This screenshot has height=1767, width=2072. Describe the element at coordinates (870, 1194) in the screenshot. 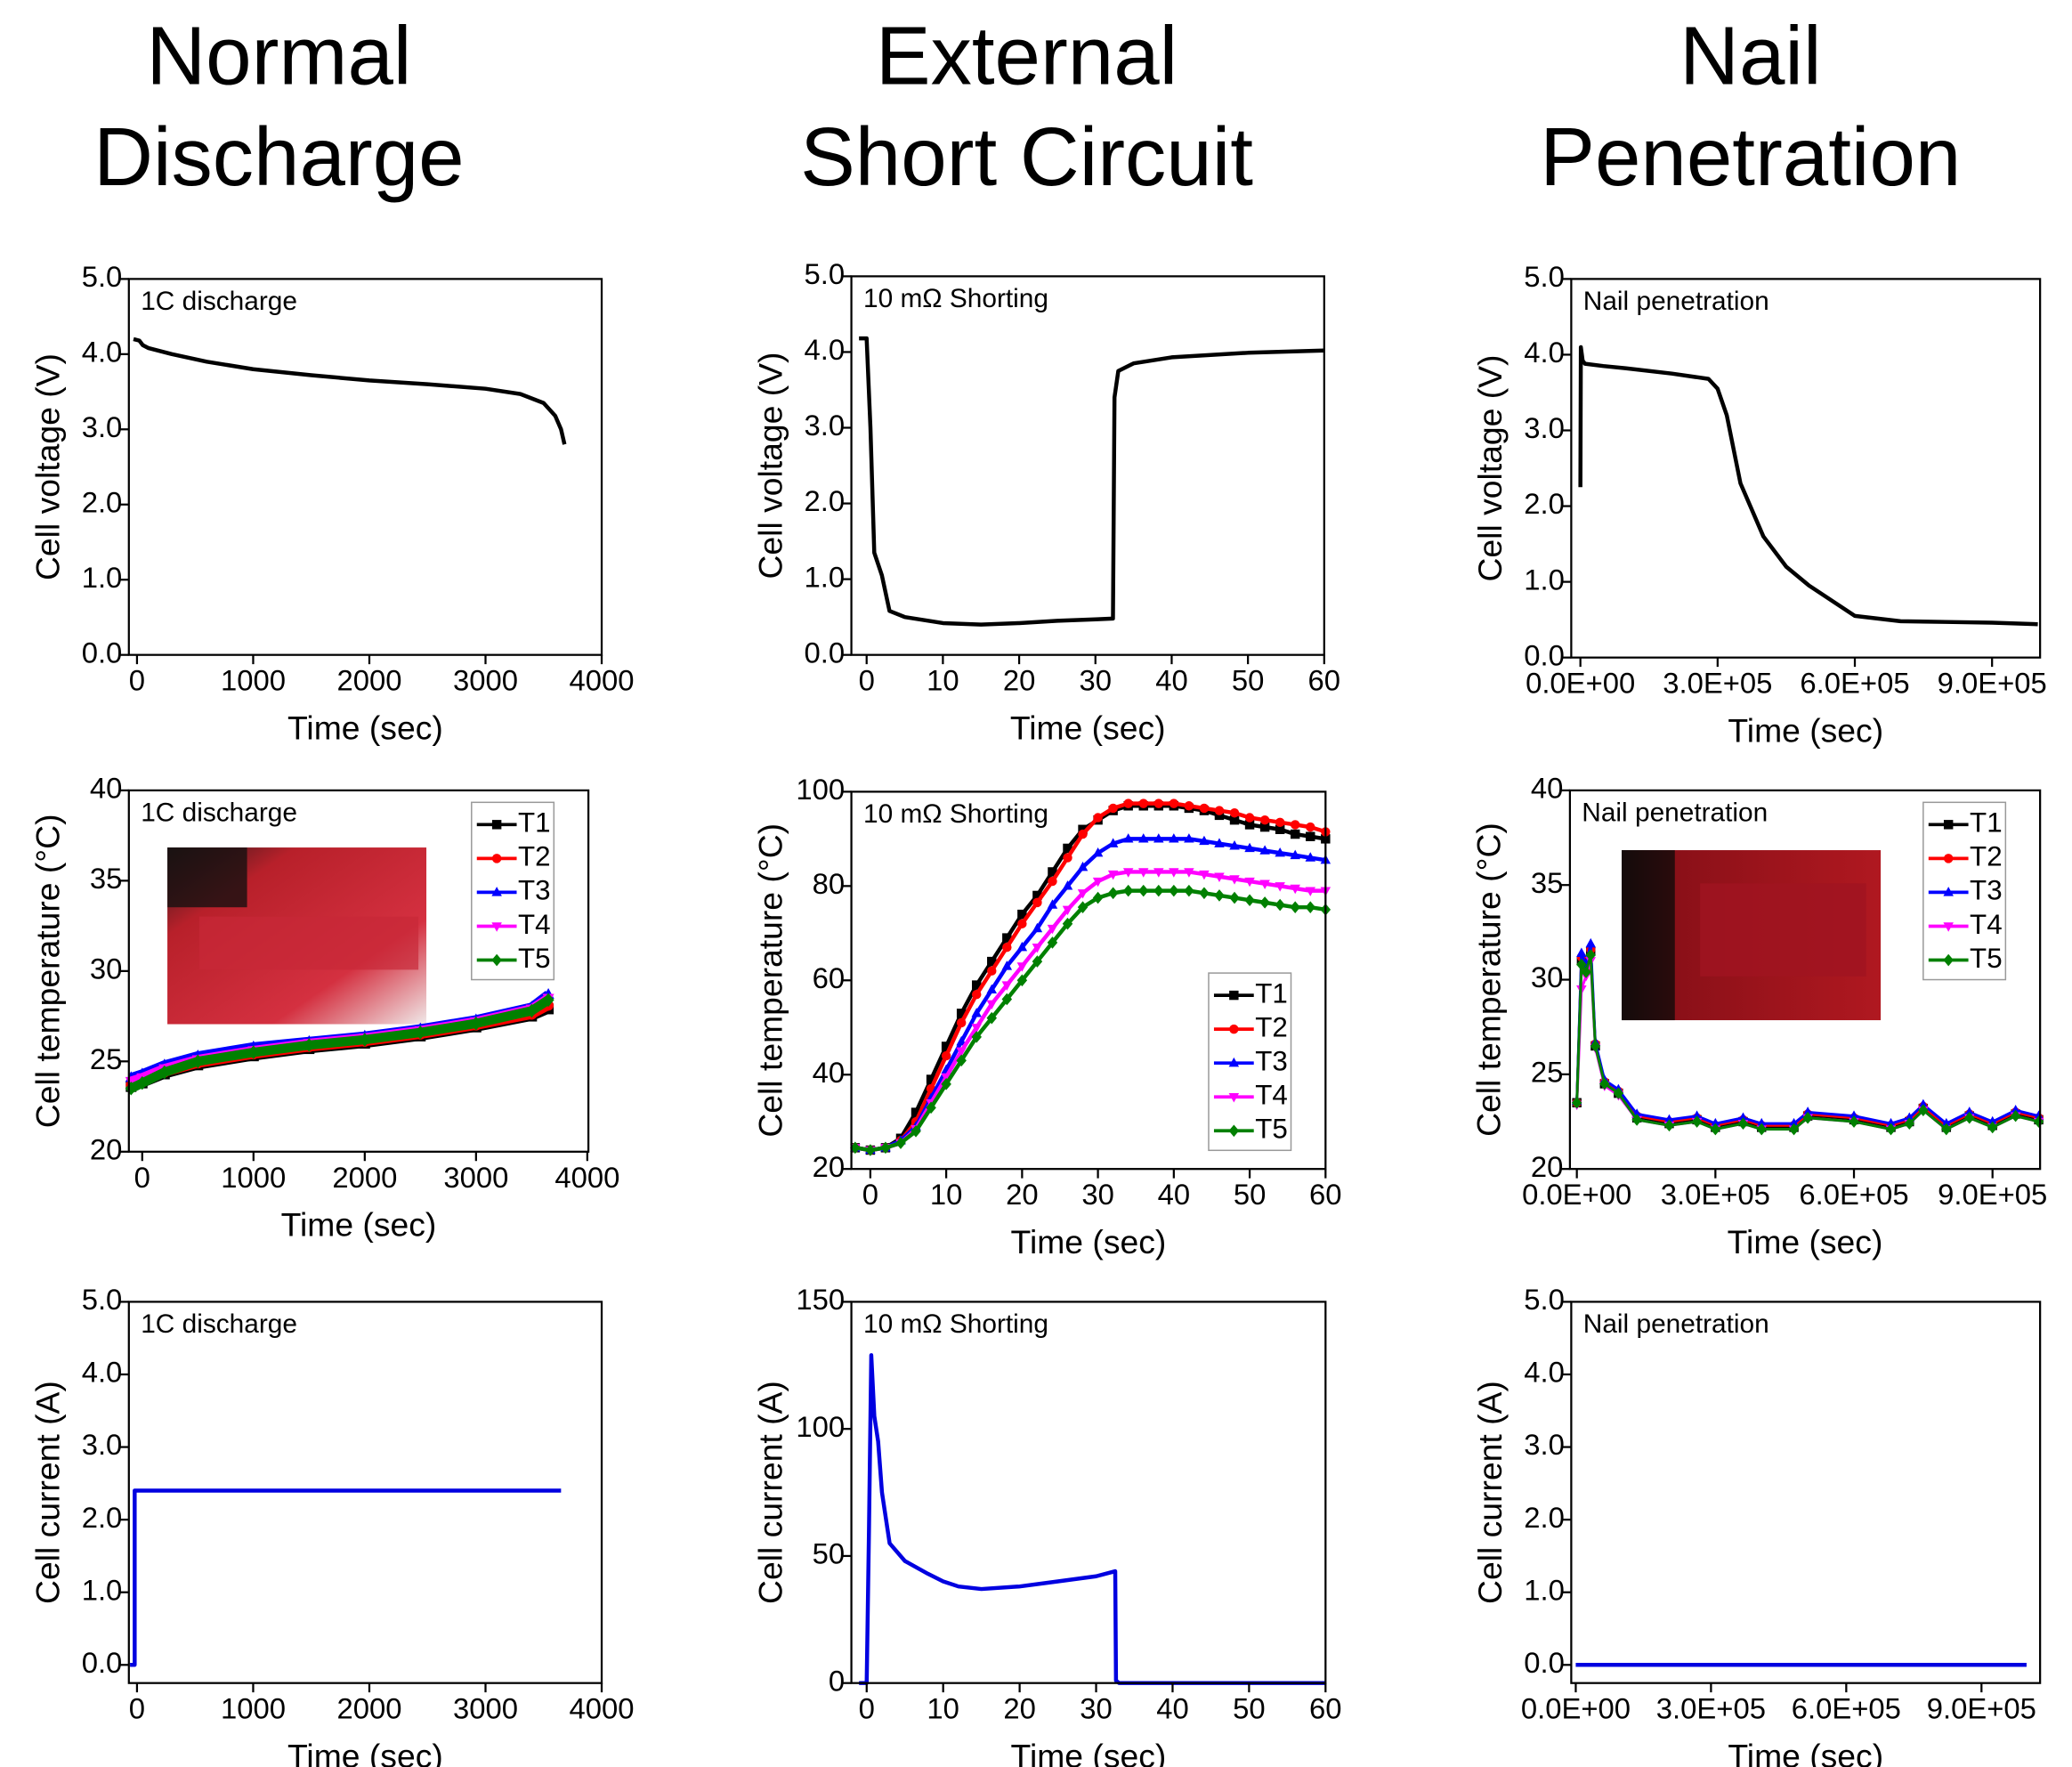

I see `x-tick-label: 0` at that location.